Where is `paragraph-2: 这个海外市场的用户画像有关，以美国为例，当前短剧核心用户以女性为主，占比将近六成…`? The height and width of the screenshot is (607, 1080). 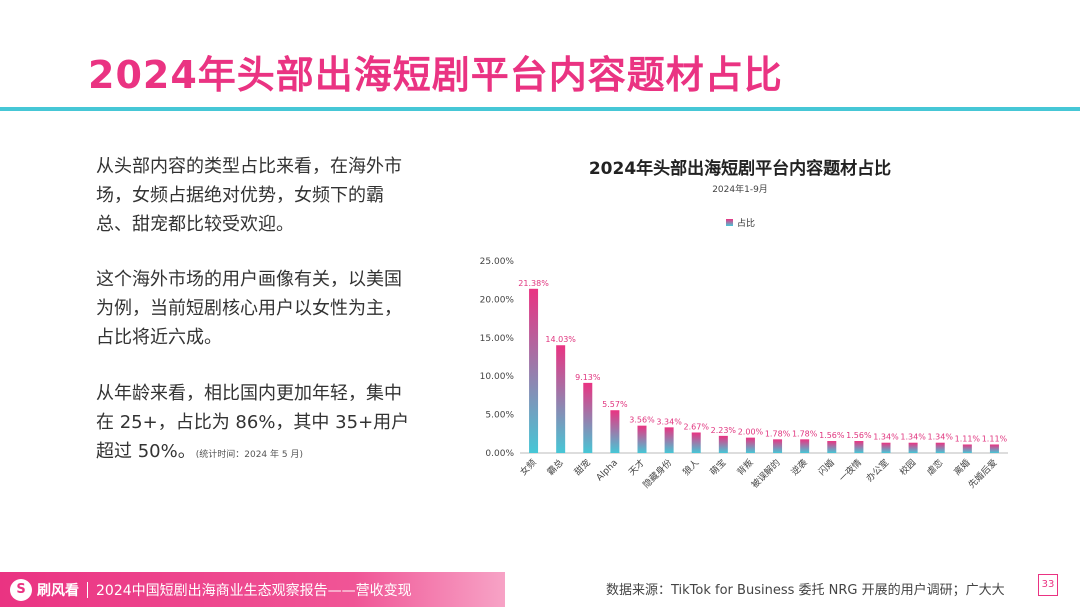
paragraph-2: 这个海外市场的用户画像有关，以美国为例，当前短剧核心用户以女性为主，占比将近六成… is located at coordinates (249, 308).